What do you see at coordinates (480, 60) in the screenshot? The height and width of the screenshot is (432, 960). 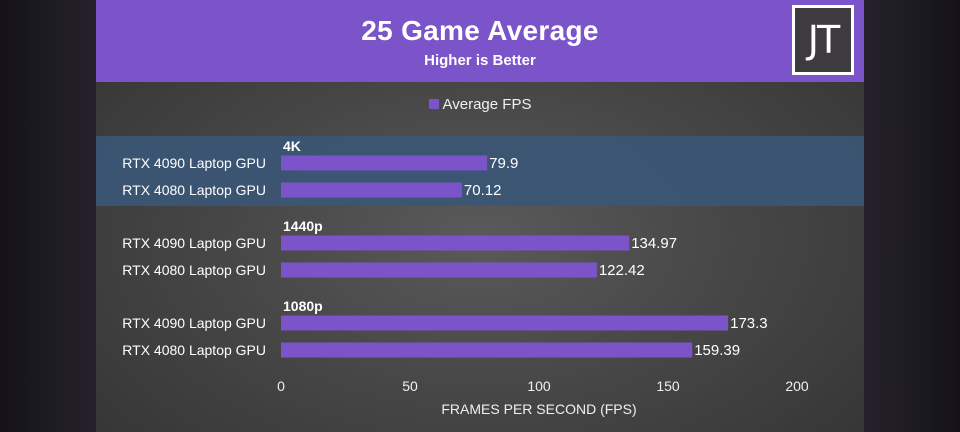 I see `chart-subtitle: Higher is Better` at bounding box center [480, 60].